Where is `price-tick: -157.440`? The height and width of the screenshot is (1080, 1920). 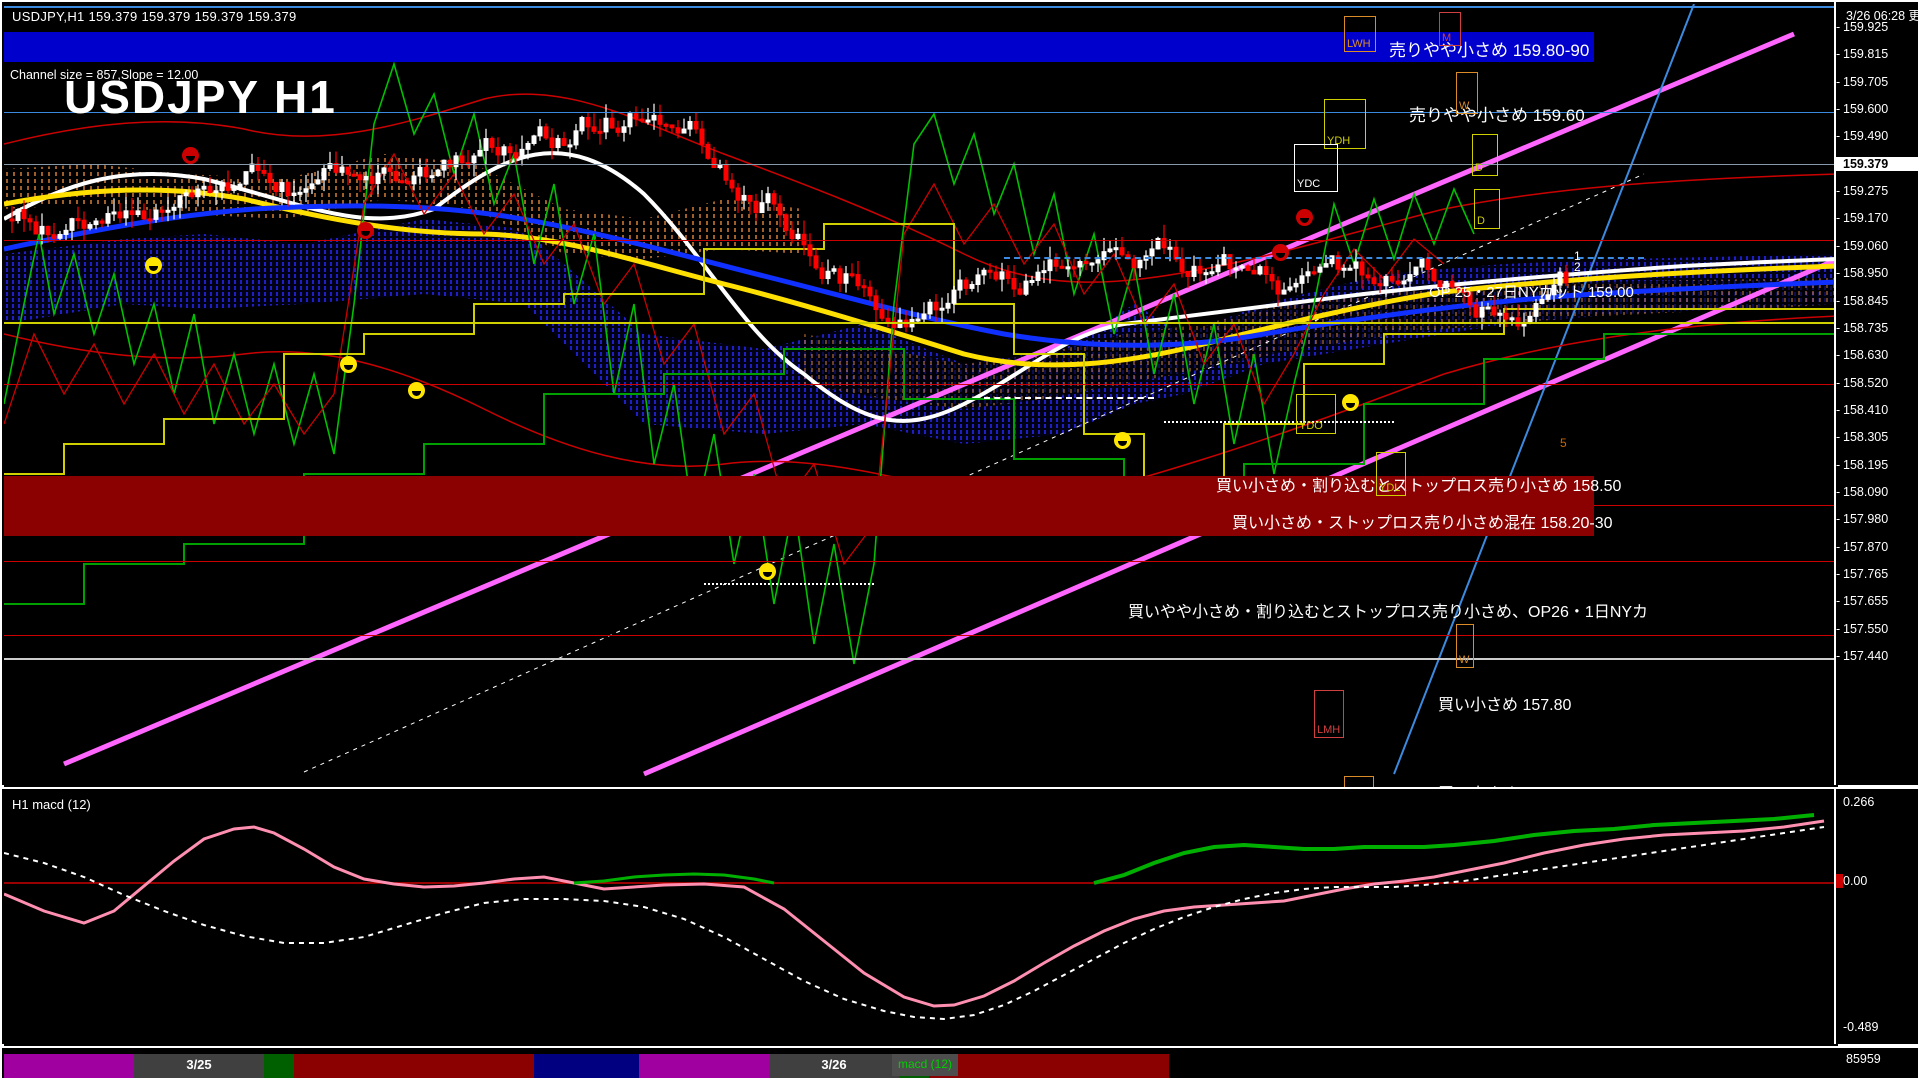 price-tick: -157.440 is located at coordinates (1862, 656).